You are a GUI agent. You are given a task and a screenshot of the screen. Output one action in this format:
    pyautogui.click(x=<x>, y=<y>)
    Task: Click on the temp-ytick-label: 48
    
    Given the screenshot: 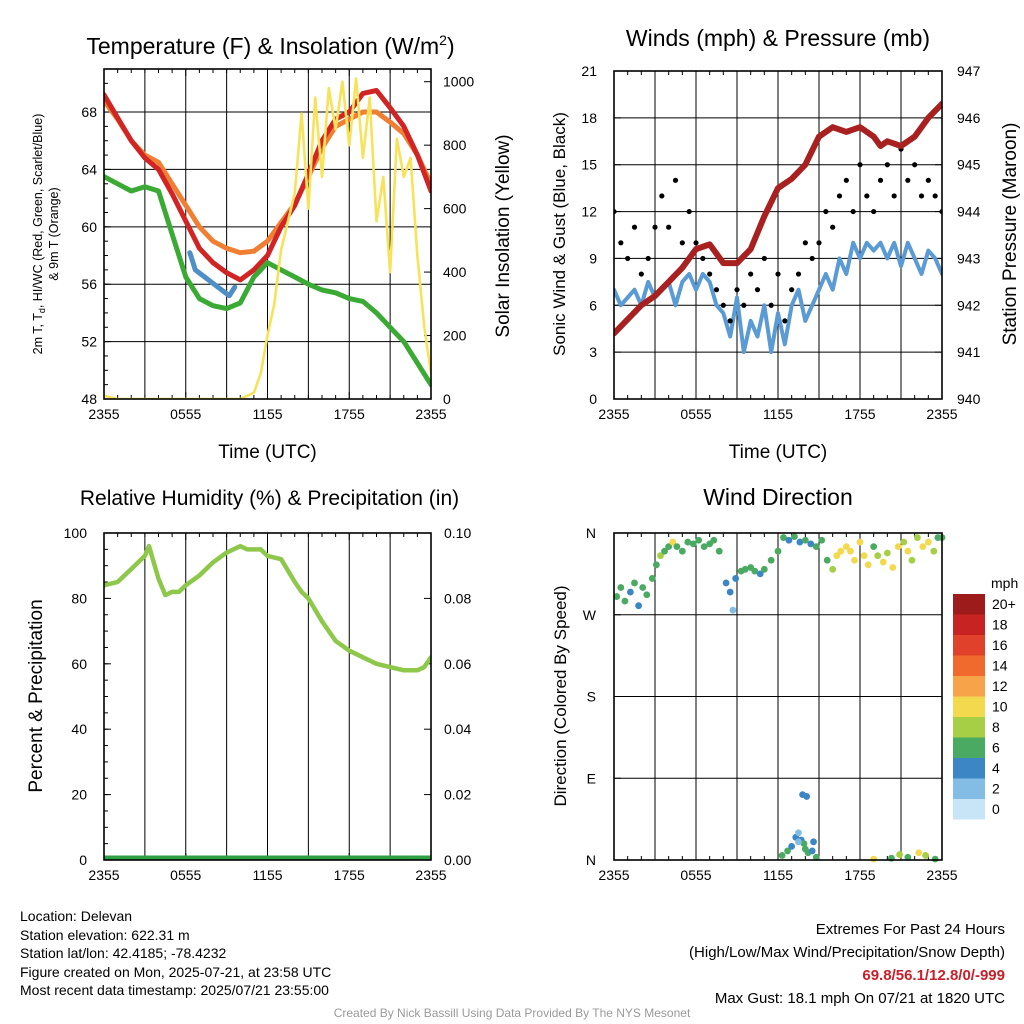 What is the action you would take?
    pyautogui.click(x=89, y=399)
    